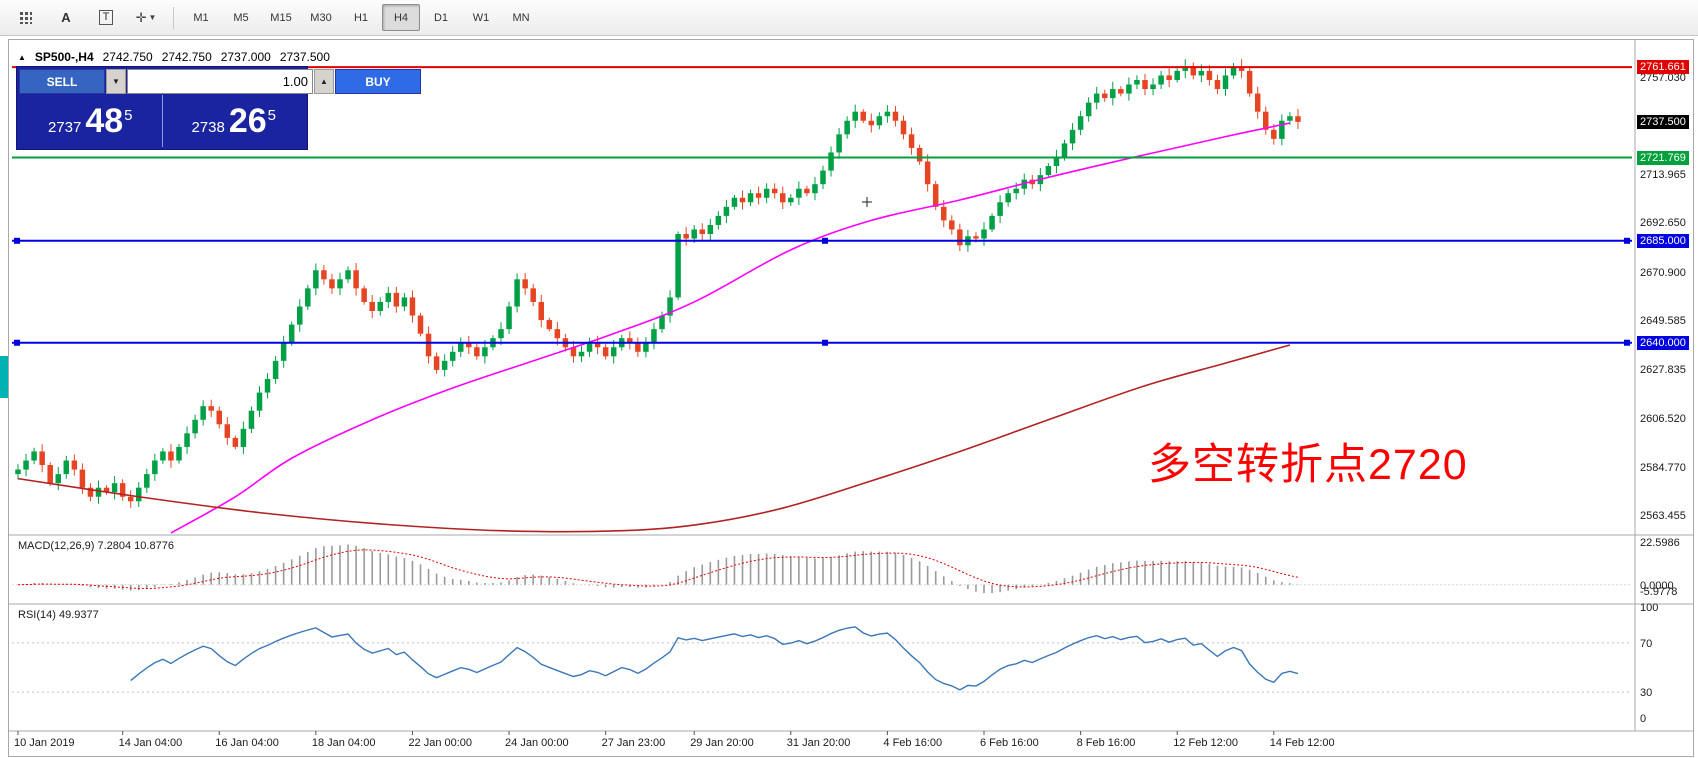 The height and width of the screenshot is (758, 1698). What do you see at coordinates (62, 81) in the screenshot?
I see `sell-button: SELL` at bounding box center [62, 81].